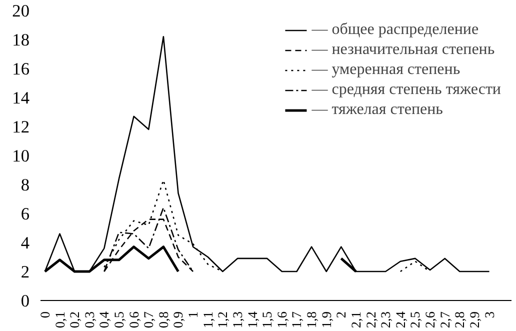 The image size is (516, 331). Describe the element at coordinates (21, 156) in the screenshot. I see `y-tick-label: 10` at that location.